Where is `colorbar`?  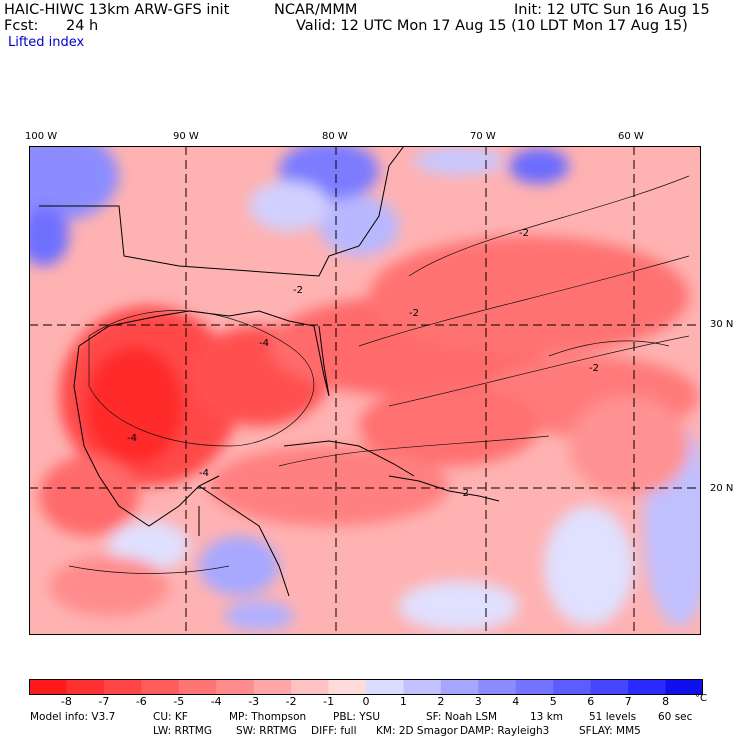
colorbar is located at coordinates (366, 687).